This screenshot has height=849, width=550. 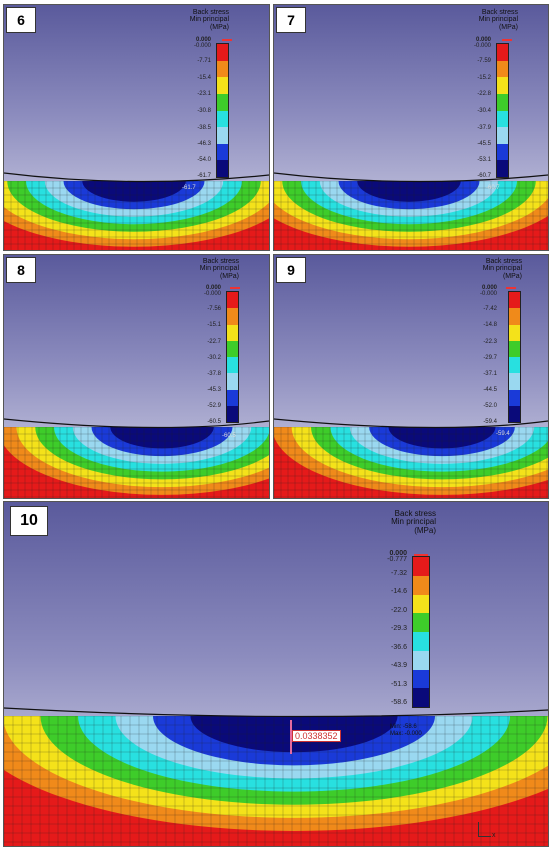 I want to click on min-label: -61.7, so click(x=189, y=188).